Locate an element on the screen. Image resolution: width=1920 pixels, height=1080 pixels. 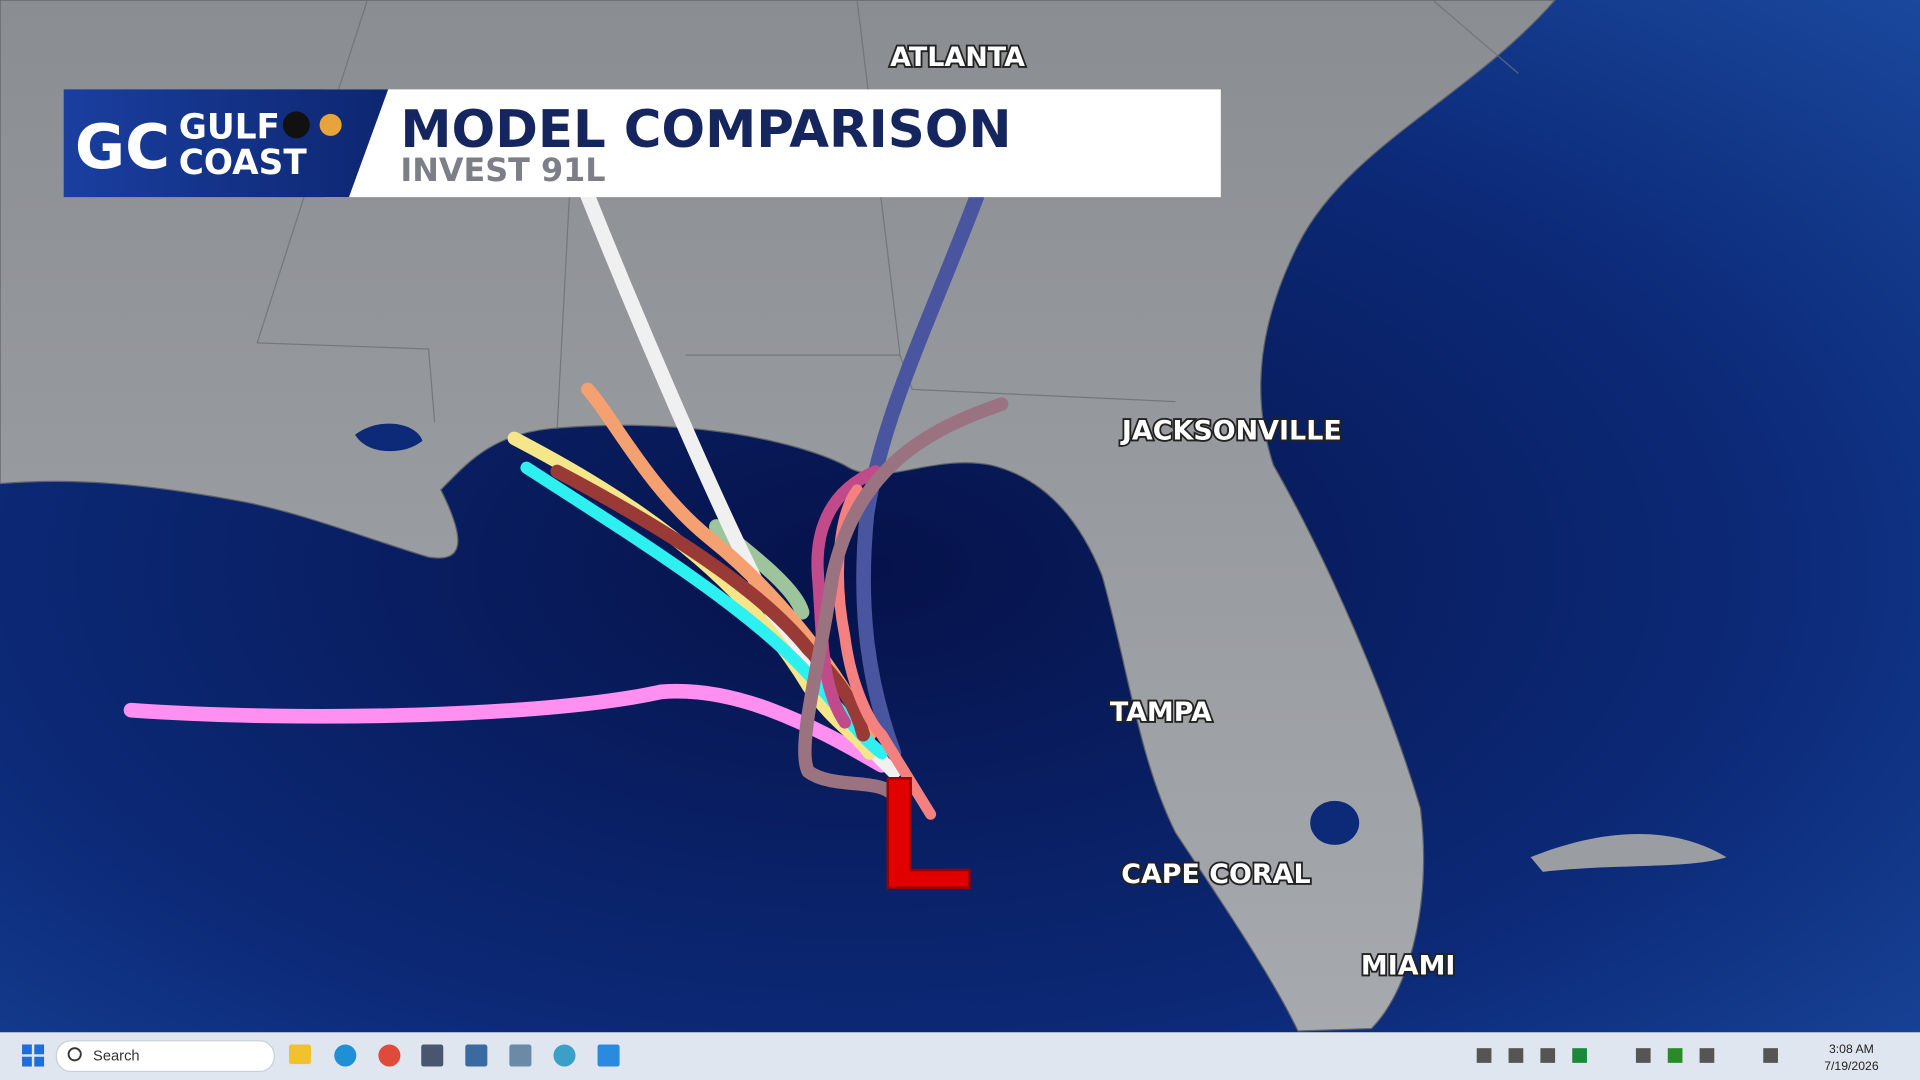
city-label: CAPE CORAL is located at coordinates (1215, 874).